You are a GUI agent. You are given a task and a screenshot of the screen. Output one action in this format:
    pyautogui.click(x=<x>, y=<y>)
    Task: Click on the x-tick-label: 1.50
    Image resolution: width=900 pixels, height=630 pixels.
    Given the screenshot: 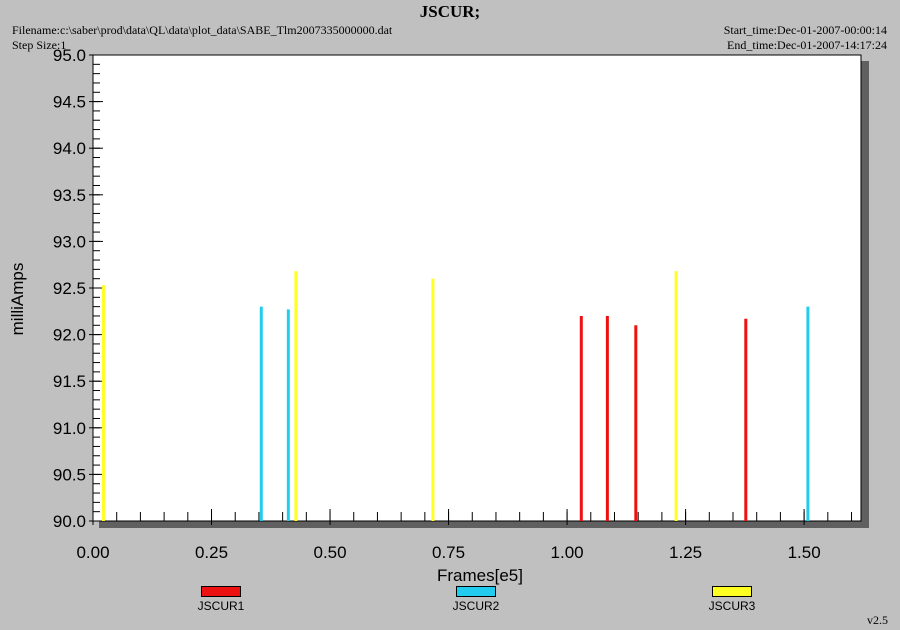 What is the action you would take?
    pyautogui.click(x=804, y=552)
    